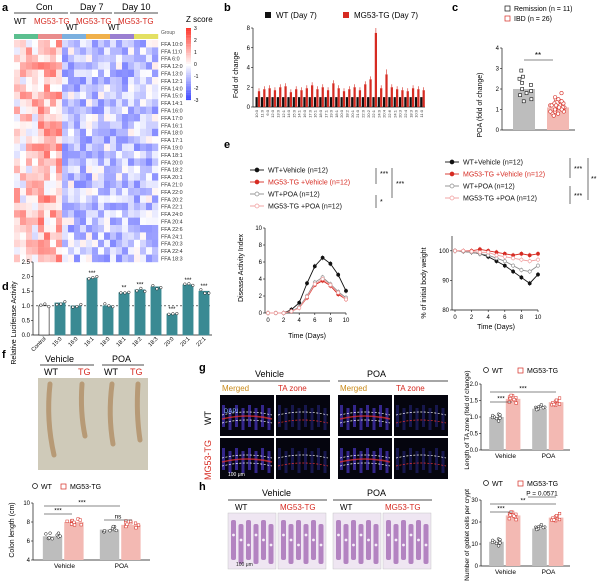 The width and height of the screenshot is (600, 581). What do you see at coordinates (493, 415) in the screenshot?
I see `pg-point` at bounding box center [493, 415].